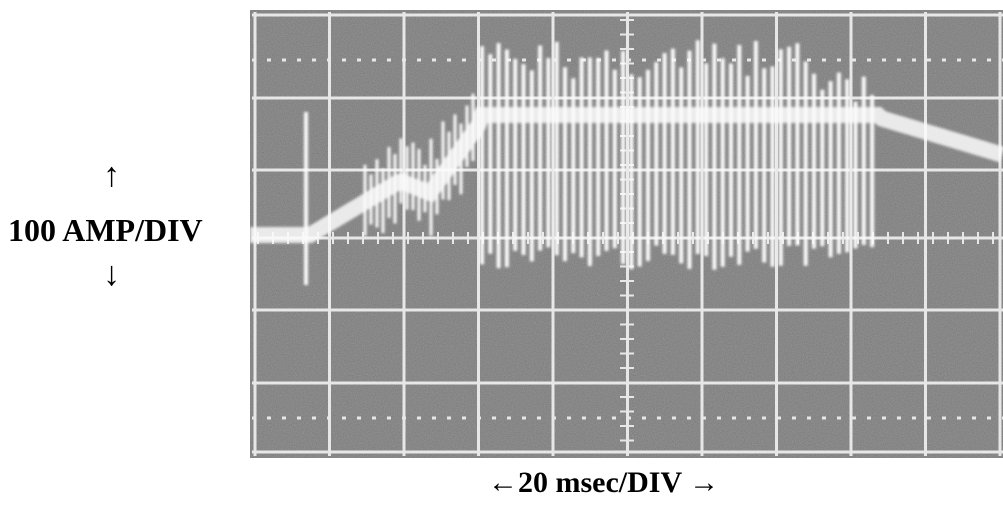  Describe the element at coordinates (604, 482) in the screenshot. I see `horizontal-scale-label: ←20 msec/DIV →` at that location.